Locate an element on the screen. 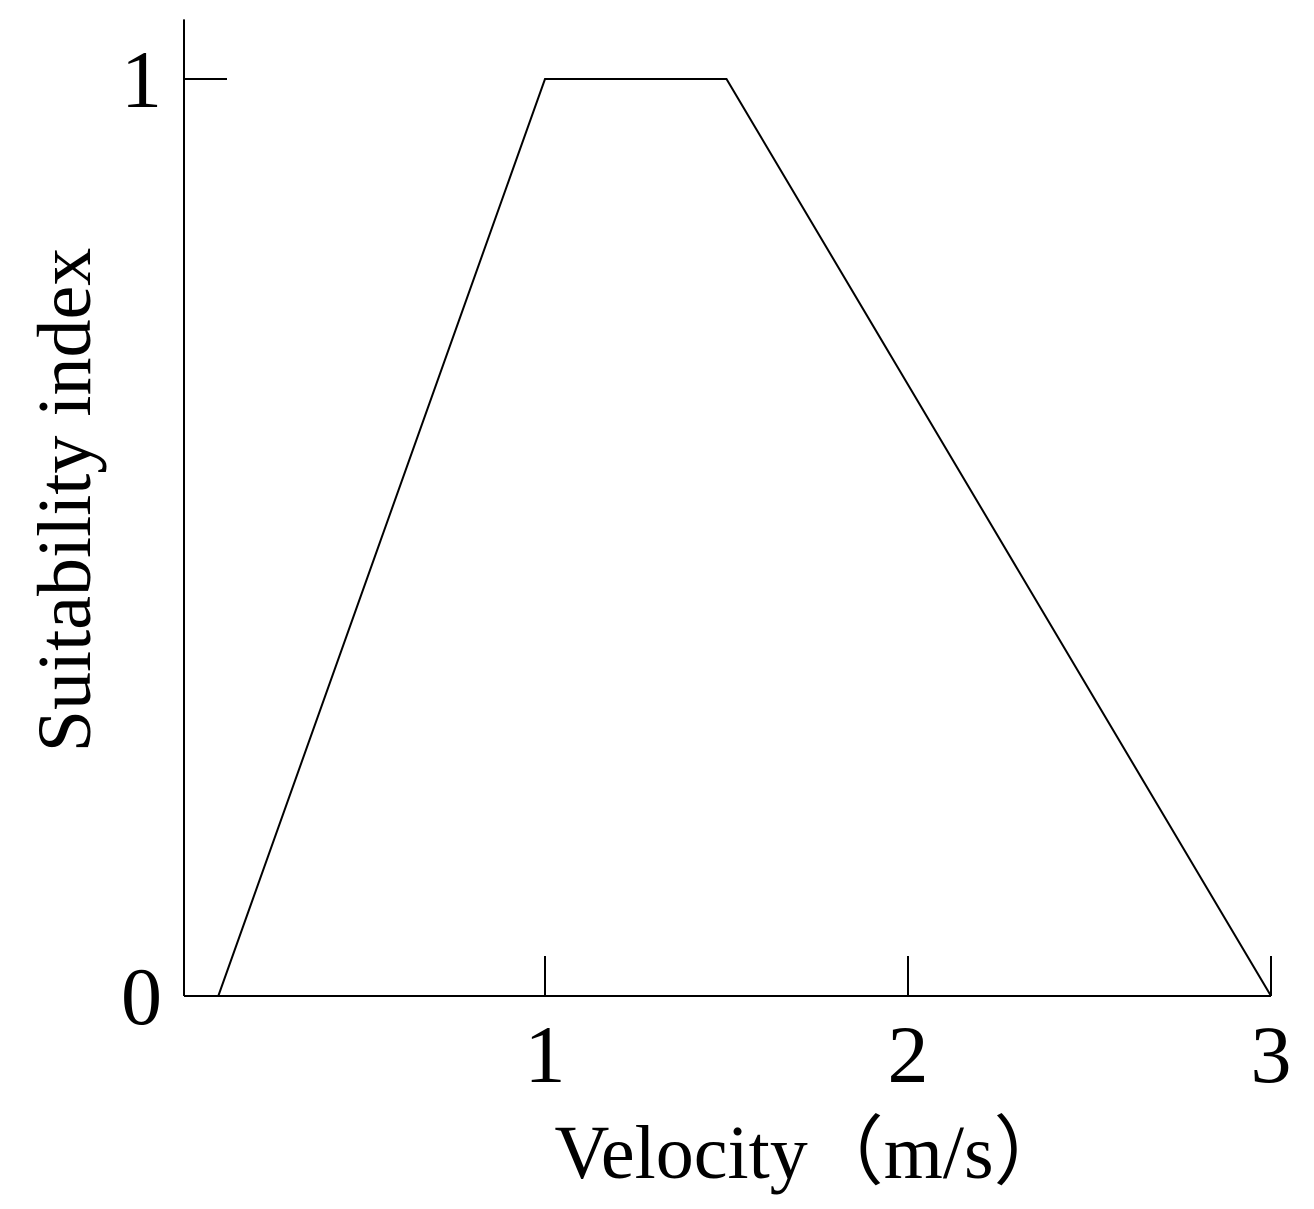  x-tick-label: 2 is located at coordinates (908, 1054).